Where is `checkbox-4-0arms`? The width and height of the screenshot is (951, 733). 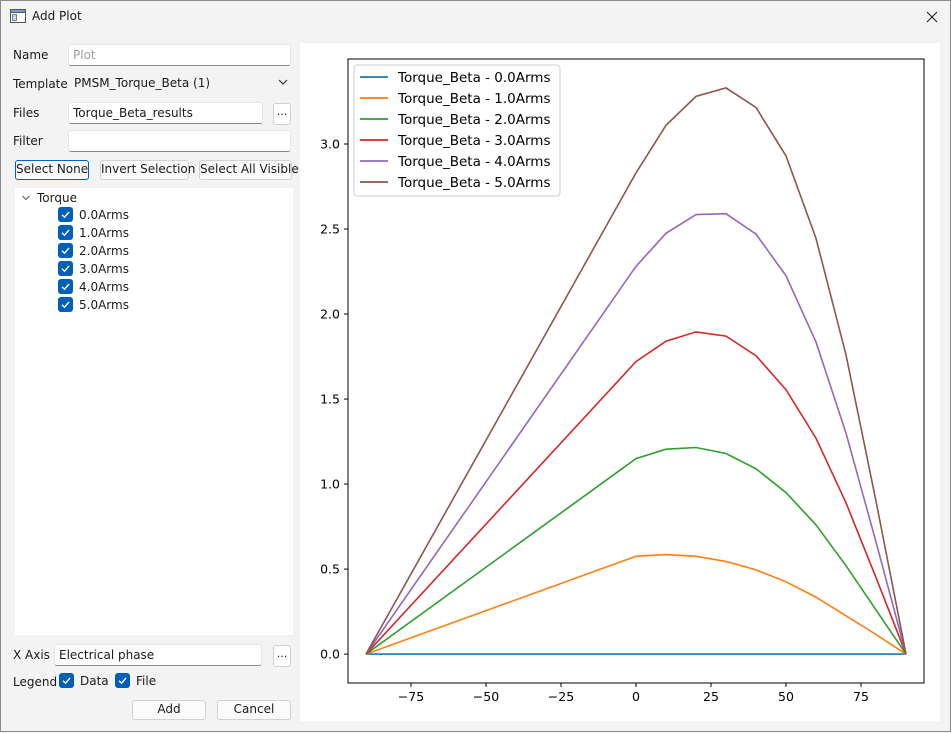 checkbox-4-0arms is located at coordinates (65, 286).